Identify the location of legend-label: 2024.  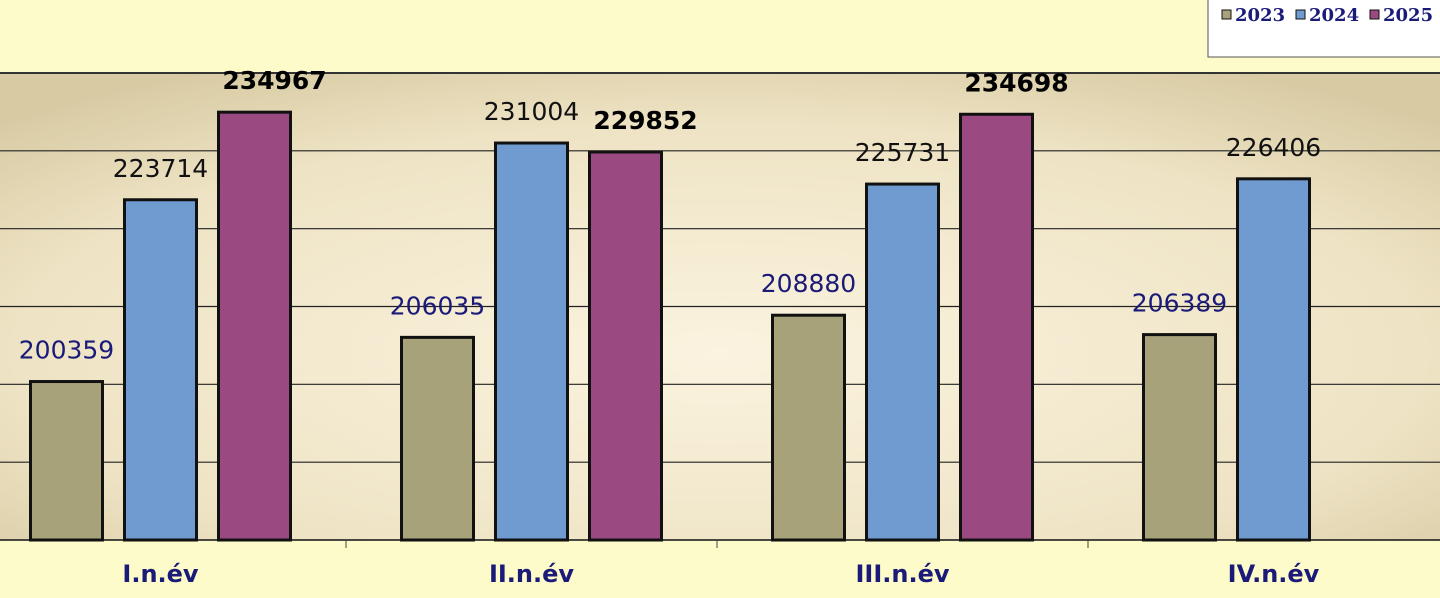
(1334, 15).